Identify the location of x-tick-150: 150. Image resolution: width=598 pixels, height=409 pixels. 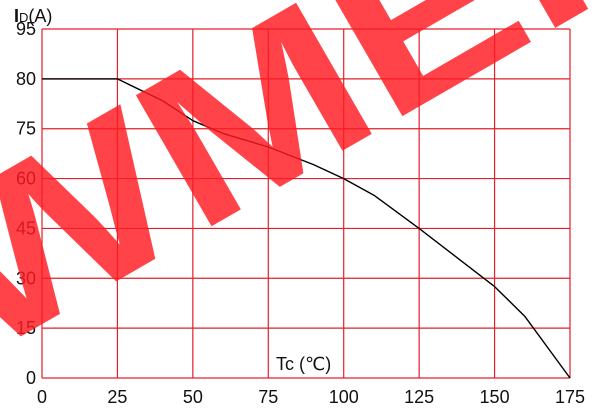
(495, 397).